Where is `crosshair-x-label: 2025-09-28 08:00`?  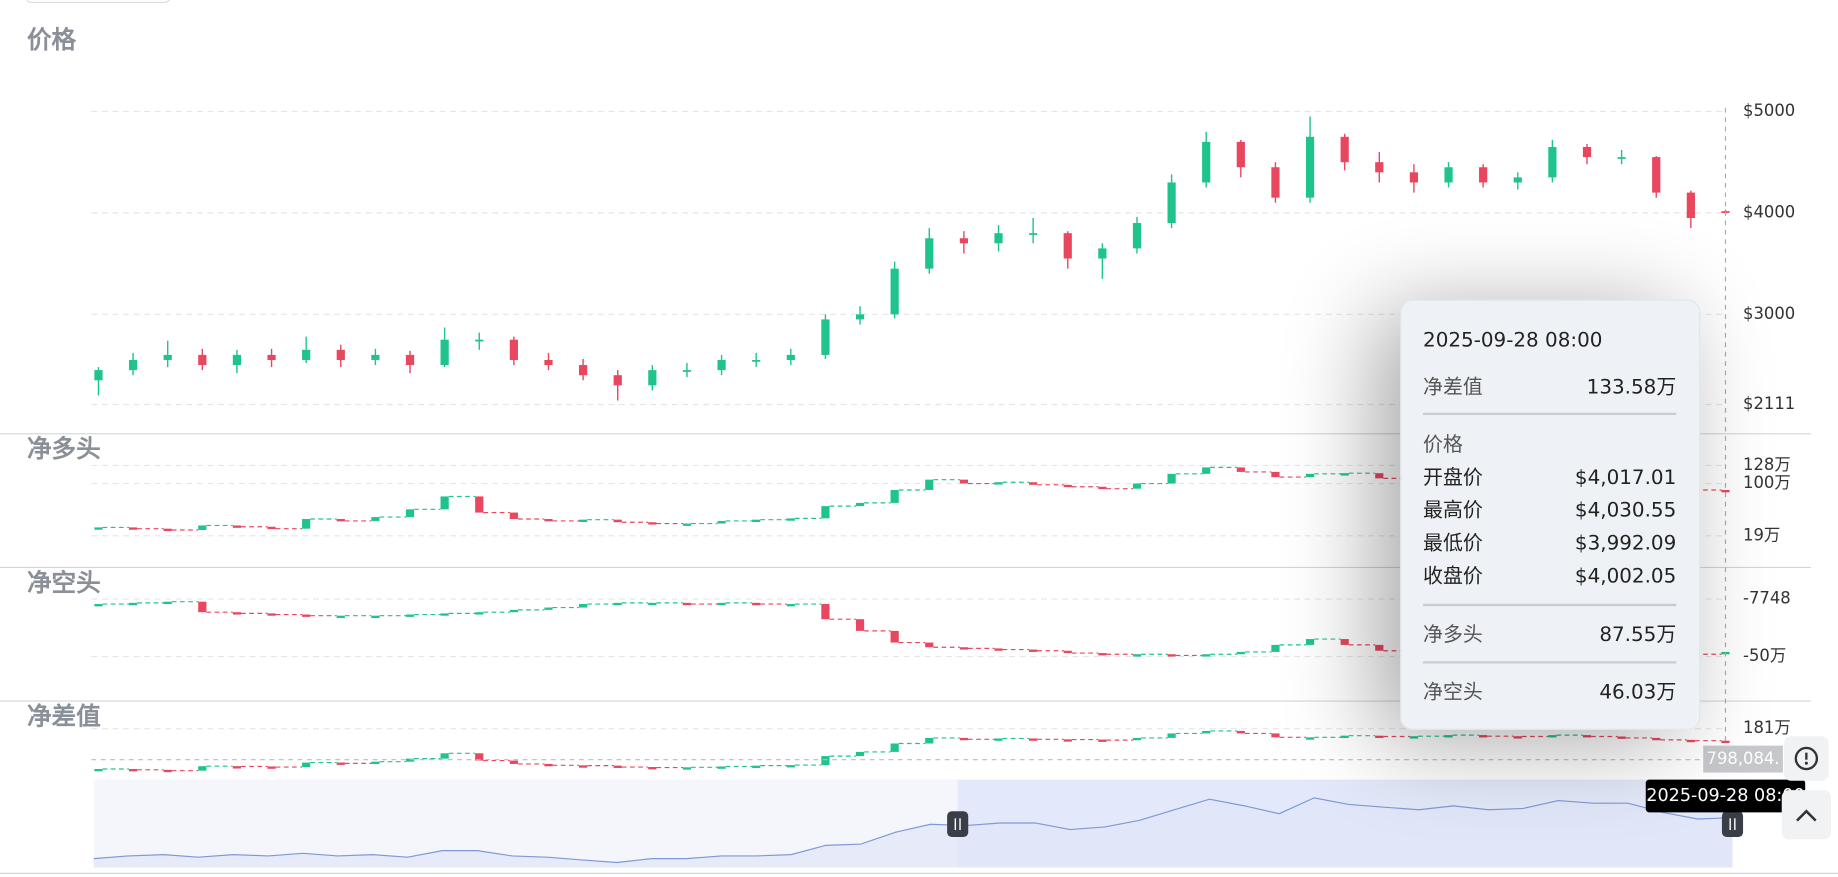
crosshair-x-label: 2025-09-28 08:00 is located at coordinates (1725, 796).